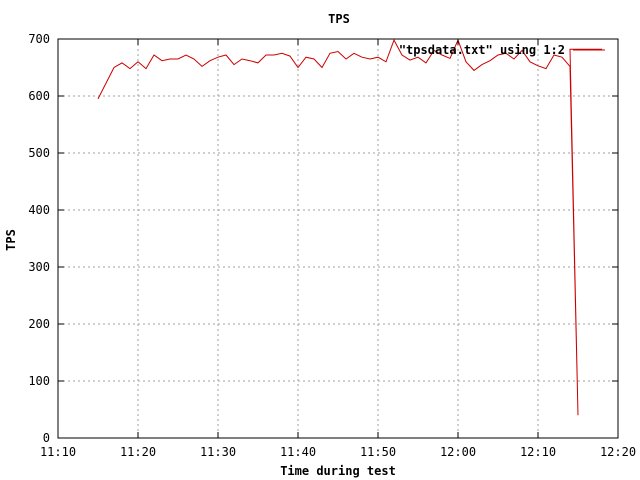 The width and height of the screenshot is (640, 480). I want to click on x-tick-label: 11:40, so click(298, 452).